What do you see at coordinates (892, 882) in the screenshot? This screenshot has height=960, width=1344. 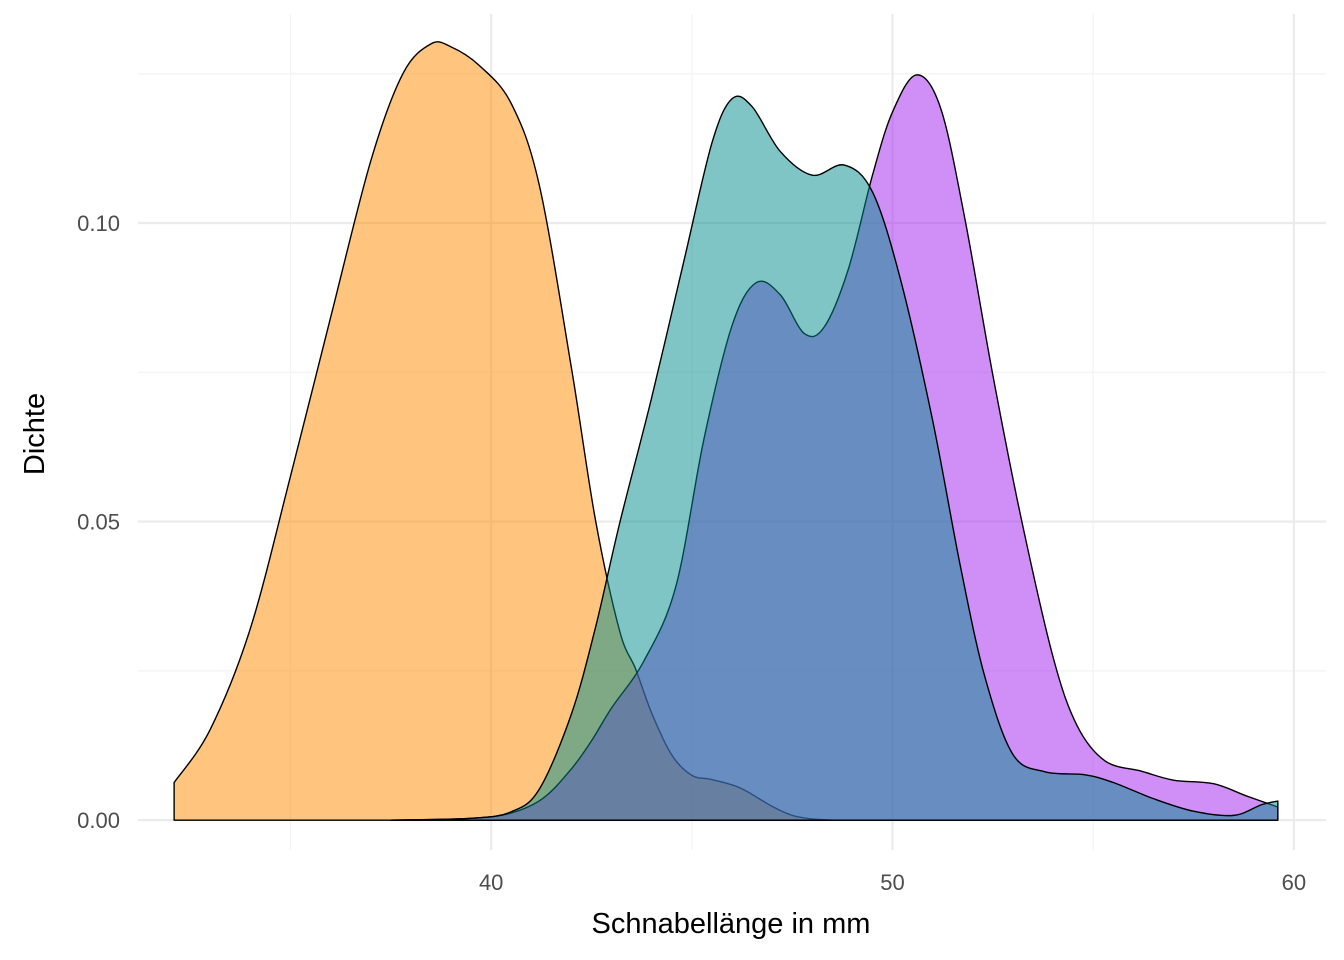 I see `x-tick-label-1: 50` at bounding box center [892, 882].